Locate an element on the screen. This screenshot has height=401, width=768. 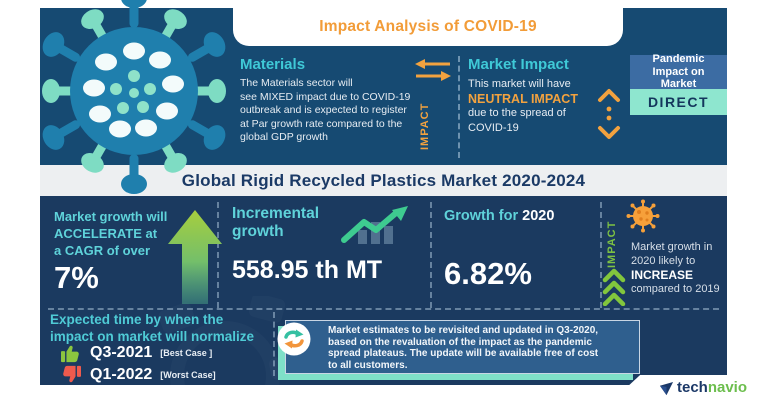
note-line: to all customers. is located at coordinates (368, 365).